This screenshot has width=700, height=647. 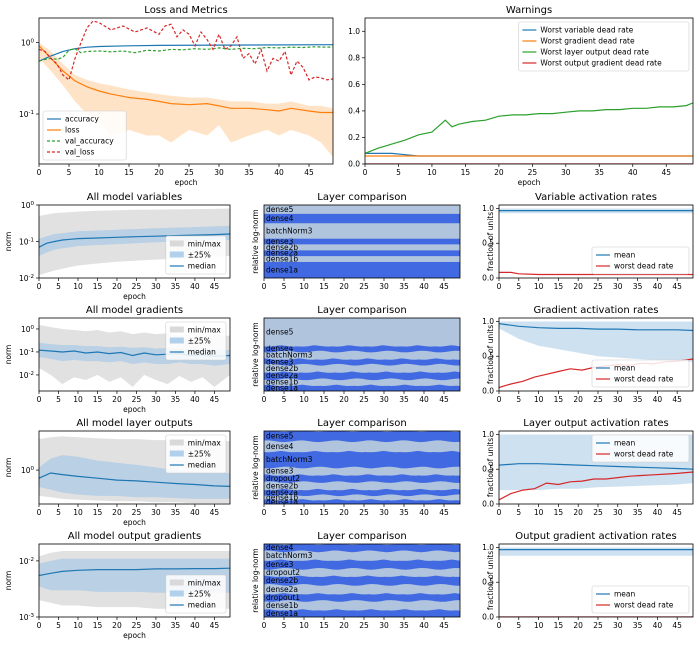 What do you see at coordinates (89, 141) in the screenshot?
I see `legend-label: val_accuracy` at bounding box center [89, 141].